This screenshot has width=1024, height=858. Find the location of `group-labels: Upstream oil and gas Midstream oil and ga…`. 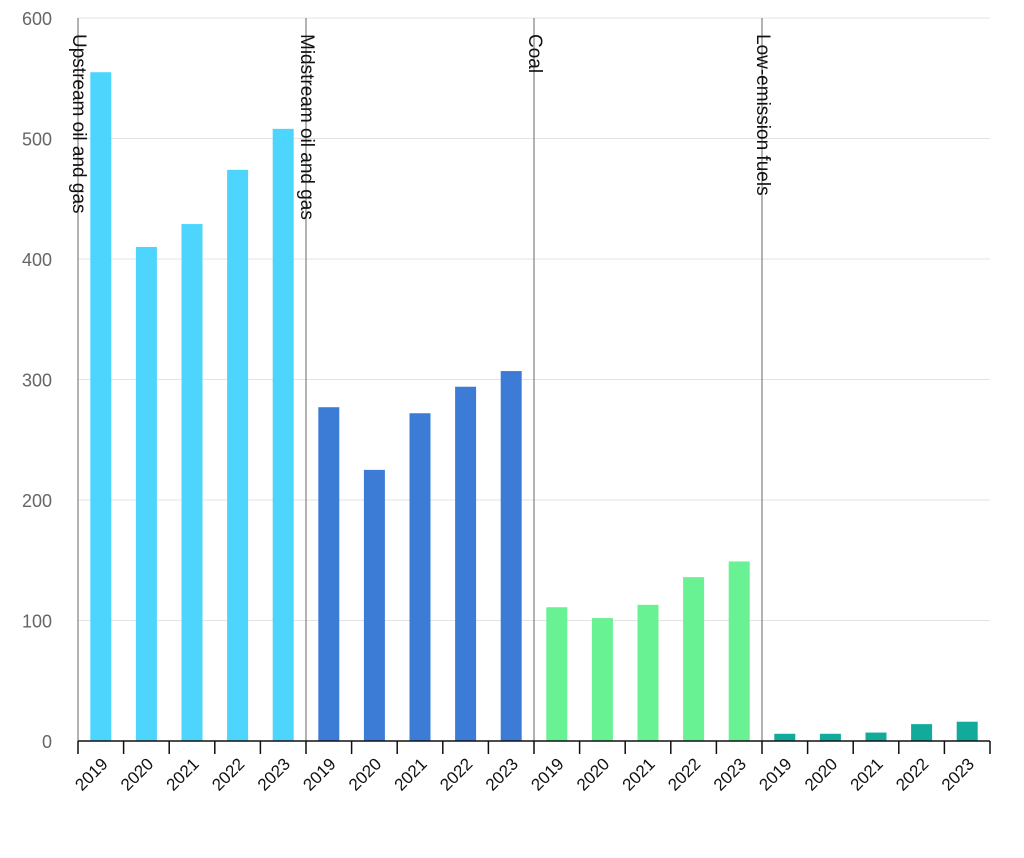

group-labels: Upstream oil and gas Midstream oil and ga… is located at coordinates (420, 127).